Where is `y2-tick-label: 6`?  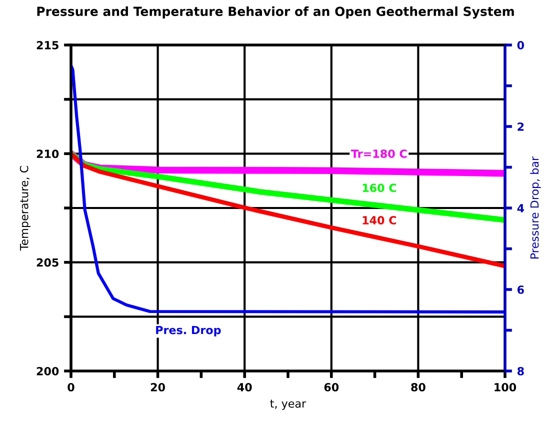
y2-tick-label: 6 is located at coordinates (520, 289).